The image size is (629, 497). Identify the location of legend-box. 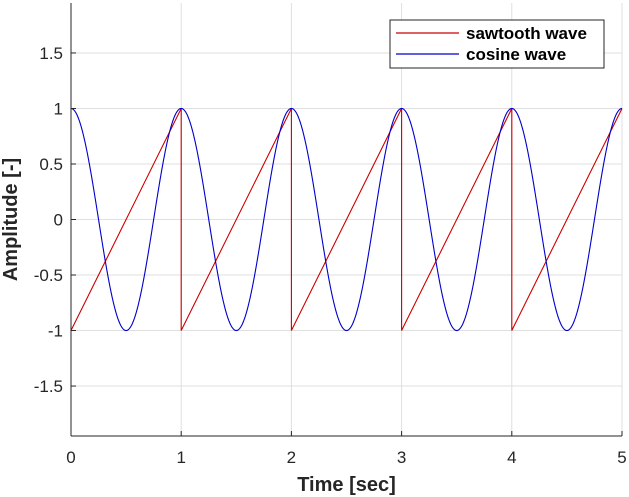
(497, 44).